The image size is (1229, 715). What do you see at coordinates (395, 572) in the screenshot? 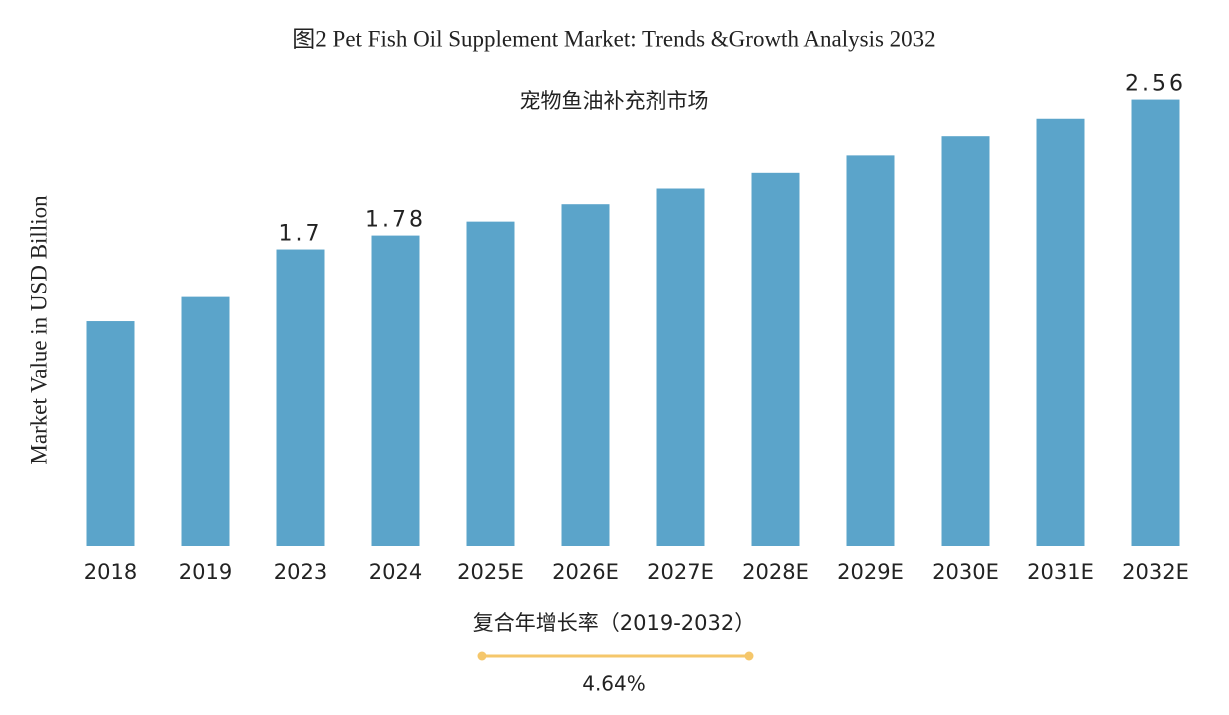
I see `x-tick-label: 2024` at bounding box center [395, 572].